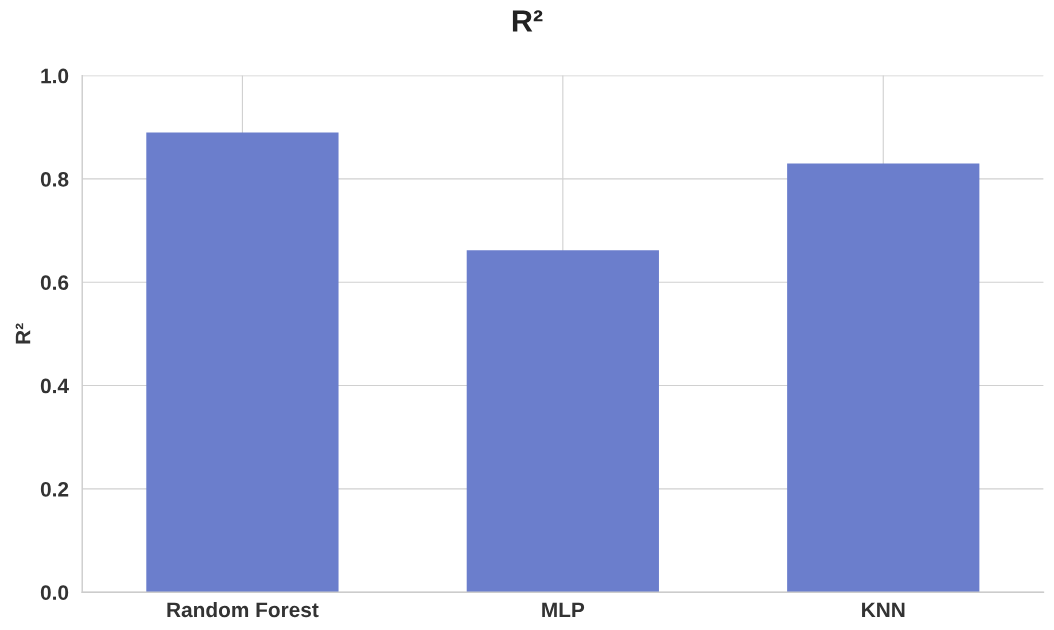 The height and width of the screenshot is (630, 1054). Describe the element at coordinates (54, 179) in the screenshot. I see `y-tick-label: 0.8` at that location.